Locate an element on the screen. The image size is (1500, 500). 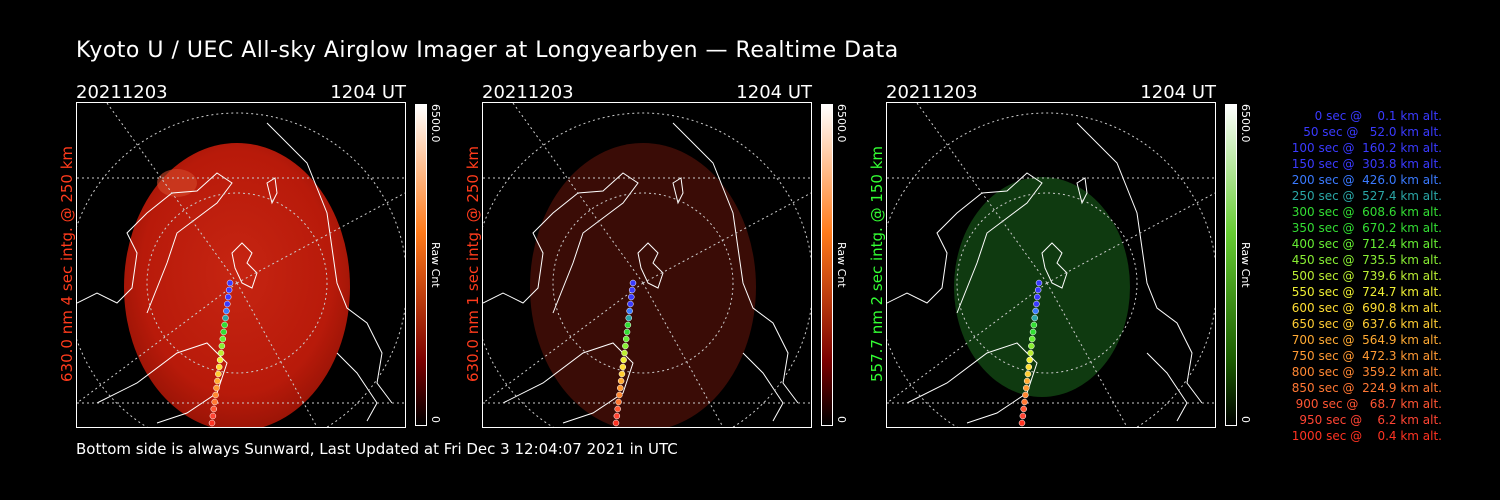
legend-item: 700 sec @ 564.9 km alt. is located at coordinates (1364, 340).